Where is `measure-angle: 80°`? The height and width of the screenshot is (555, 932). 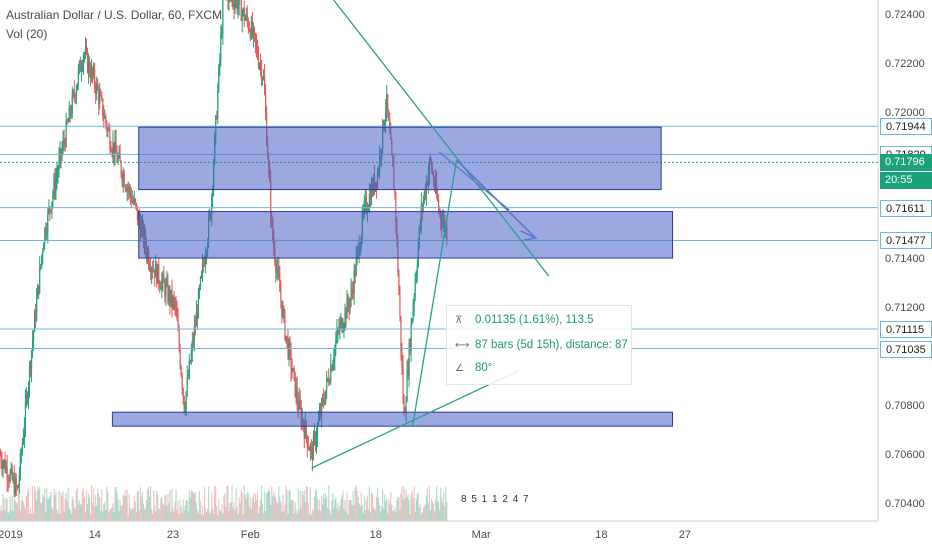 measure-angle: 80° is located at coordinates (483, 368).